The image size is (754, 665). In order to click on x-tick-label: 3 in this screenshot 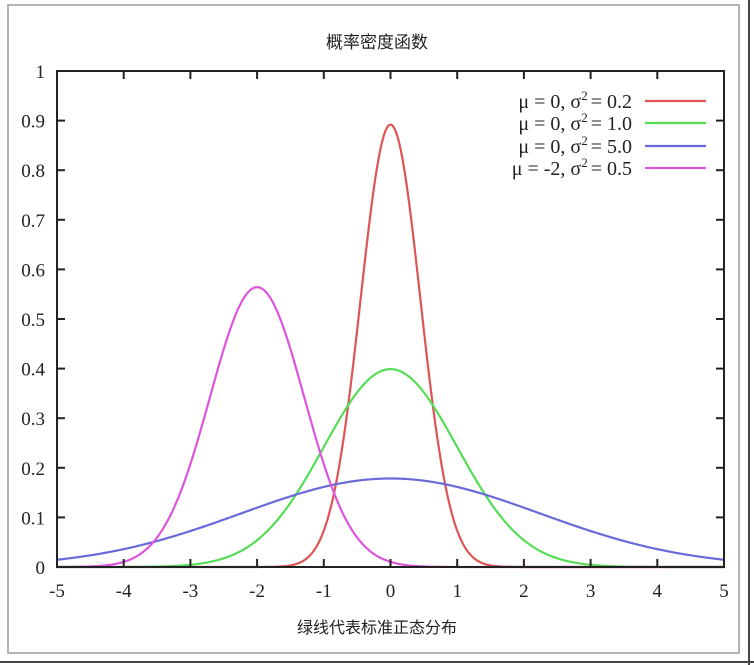, I will do `click(591, 591)`.